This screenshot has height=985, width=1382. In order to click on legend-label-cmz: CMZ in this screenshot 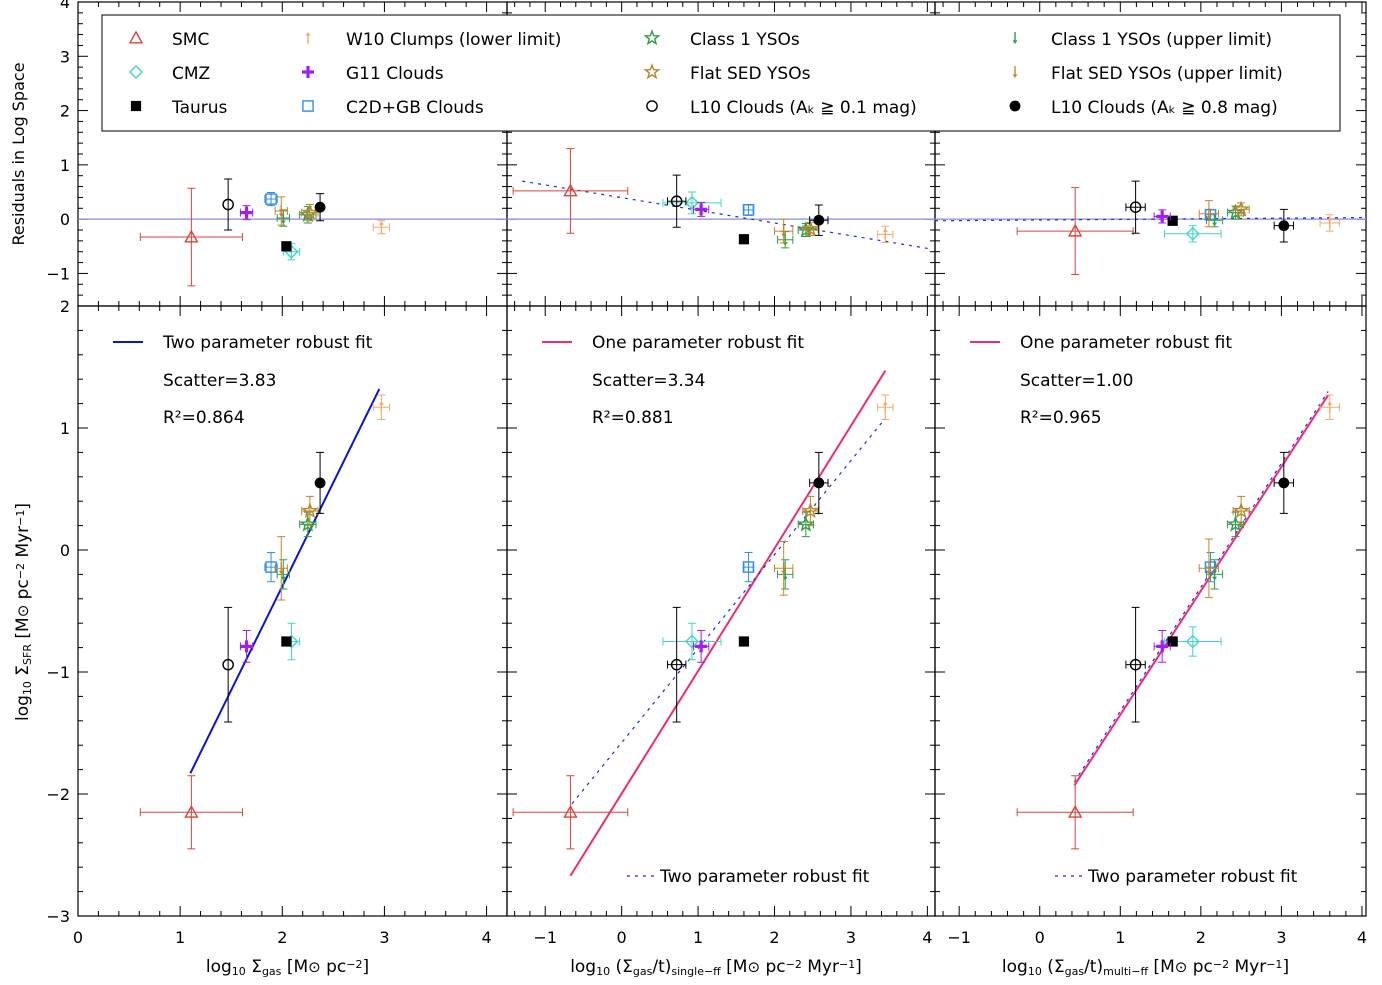, I will do `click(191, 74)`.